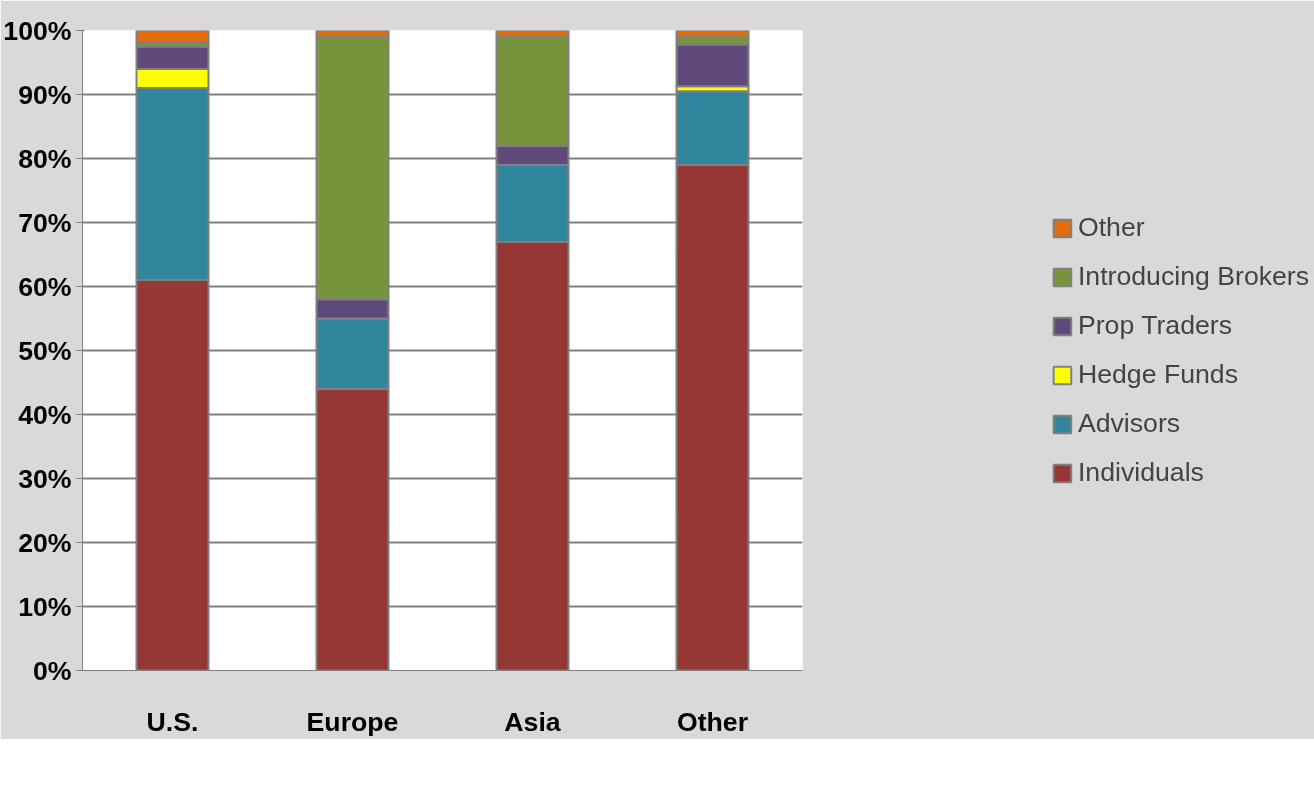 The height and width of the screenshot is (789, 1314). I want to click on x-tick-label: Asia, so click(532, 721).